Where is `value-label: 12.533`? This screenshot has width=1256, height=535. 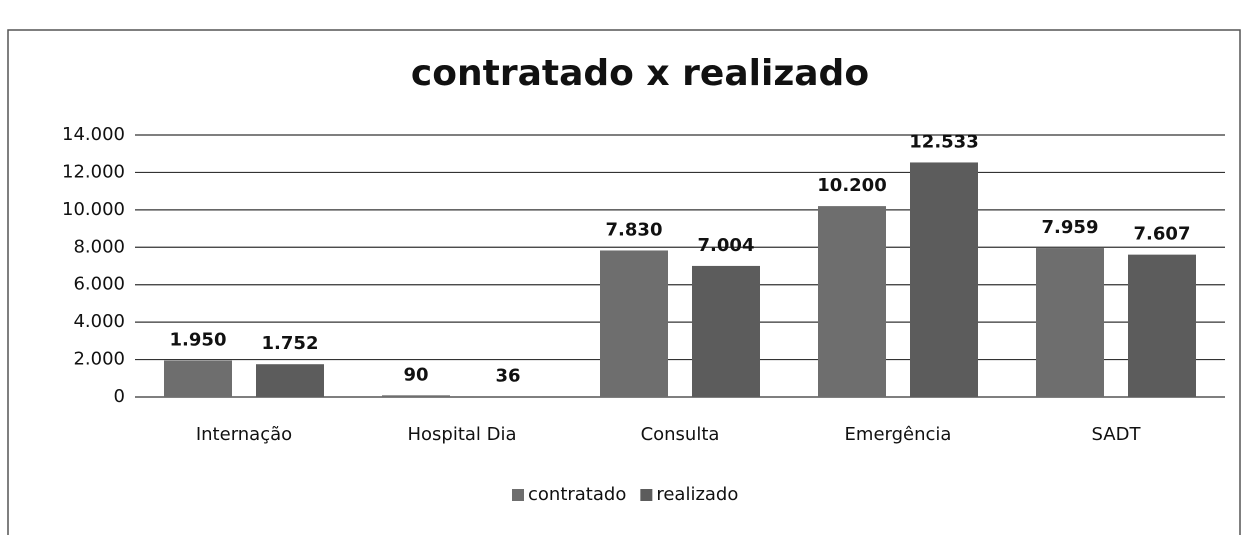
value-label: 12.533 is located at coordinates (943, 141).